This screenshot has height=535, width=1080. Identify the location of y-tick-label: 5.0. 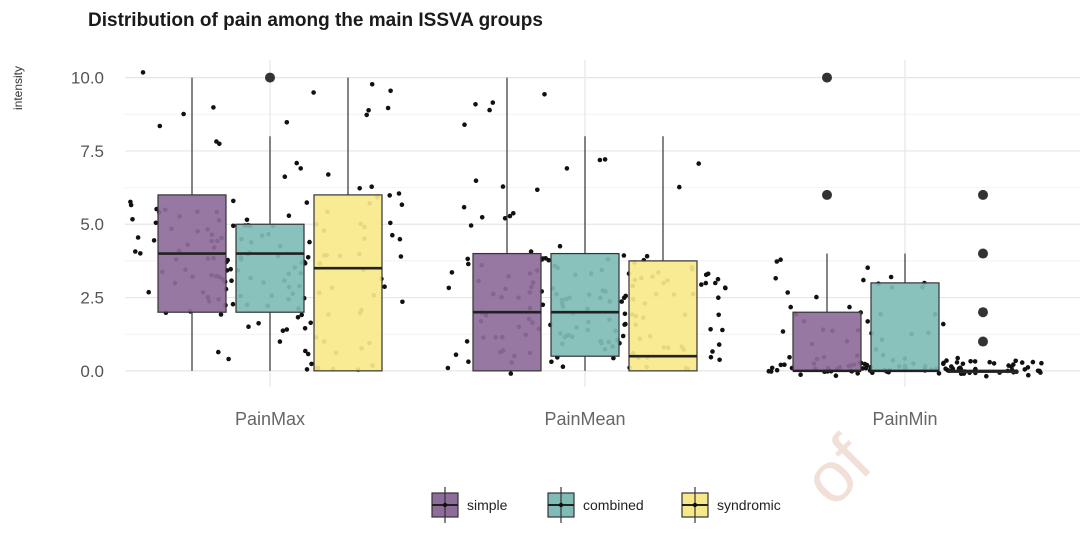
(92, 224).